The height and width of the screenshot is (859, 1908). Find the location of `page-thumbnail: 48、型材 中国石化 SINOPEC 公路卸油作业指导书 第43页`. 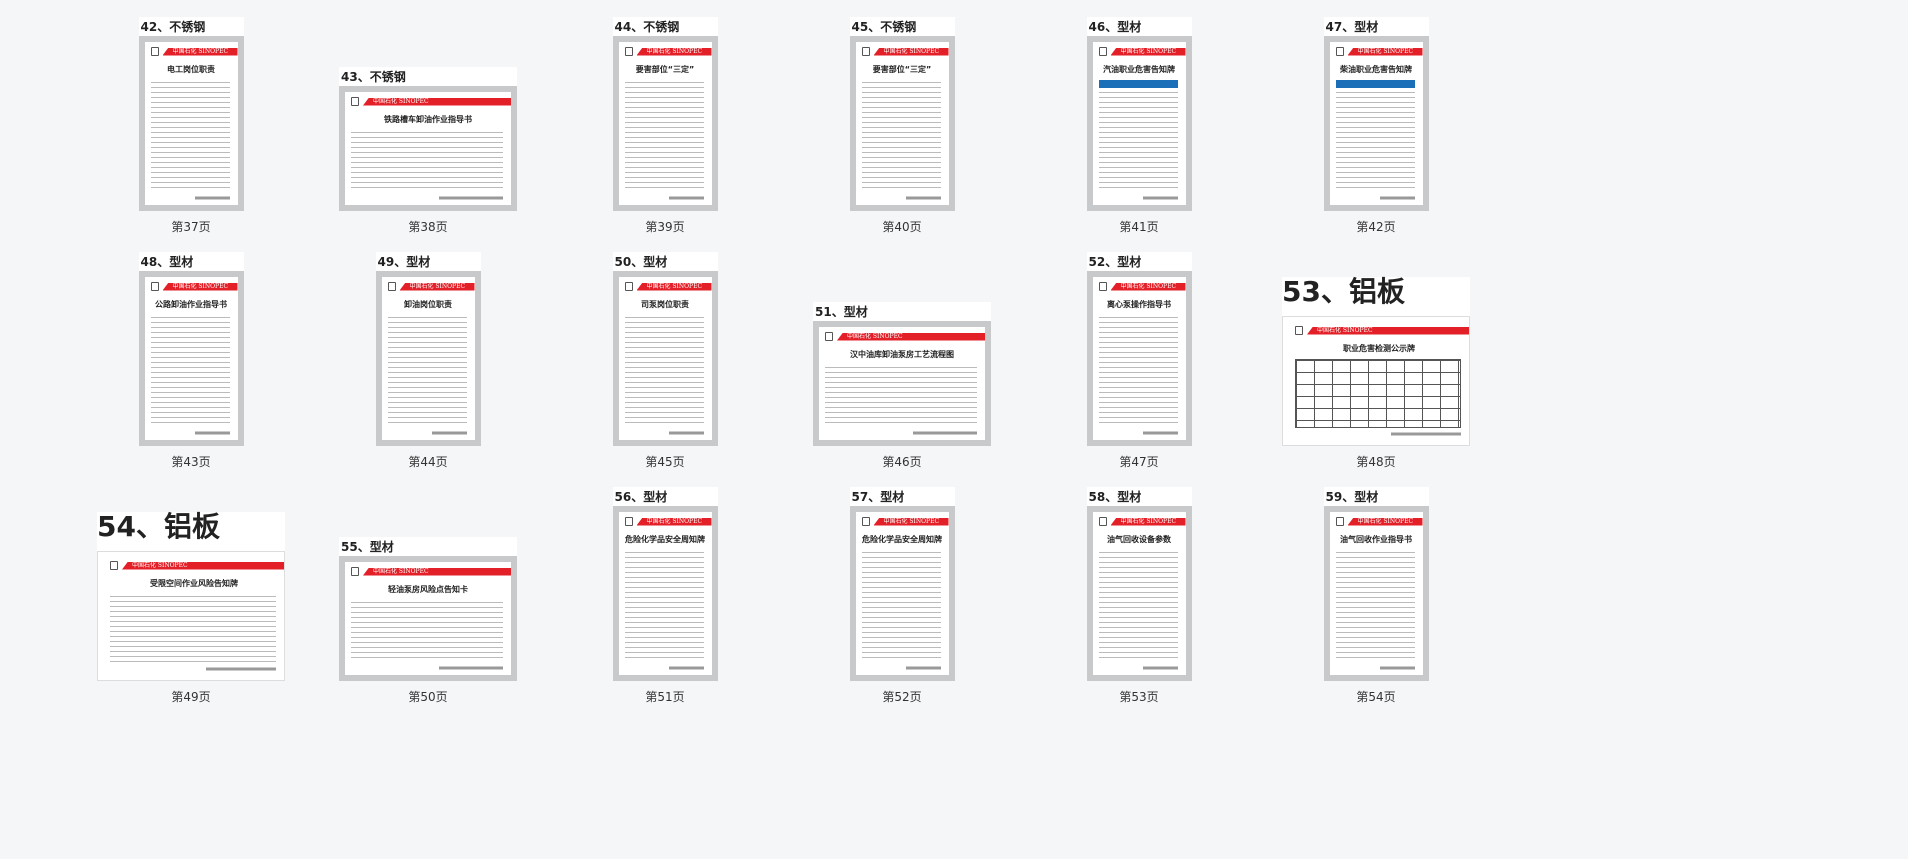

page-thumbnail: 48、型材 中国石化 SINOPEC 公路卸油作业指导书 第43页 is located at coordinates (191, 352).